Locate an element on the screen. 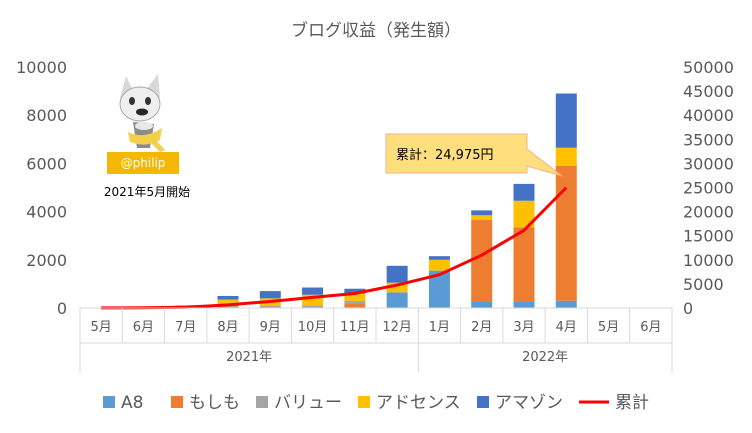 This screenshot has height=433, width=752. cumulative-callout-text: 累計：24,975円 is located at coordinates (445, 155).